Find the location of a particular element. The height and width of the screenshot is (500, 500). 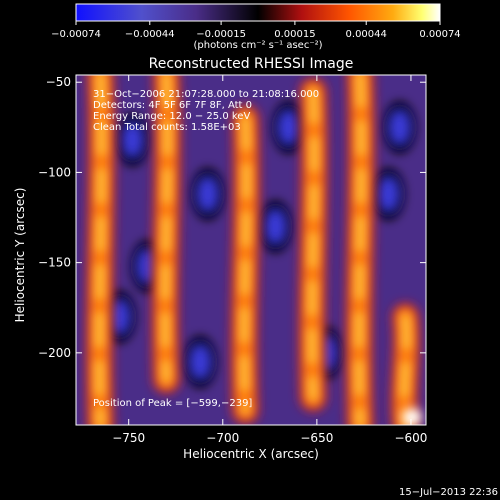

y-tick-label: −150 is located at coordinates (54, 263).